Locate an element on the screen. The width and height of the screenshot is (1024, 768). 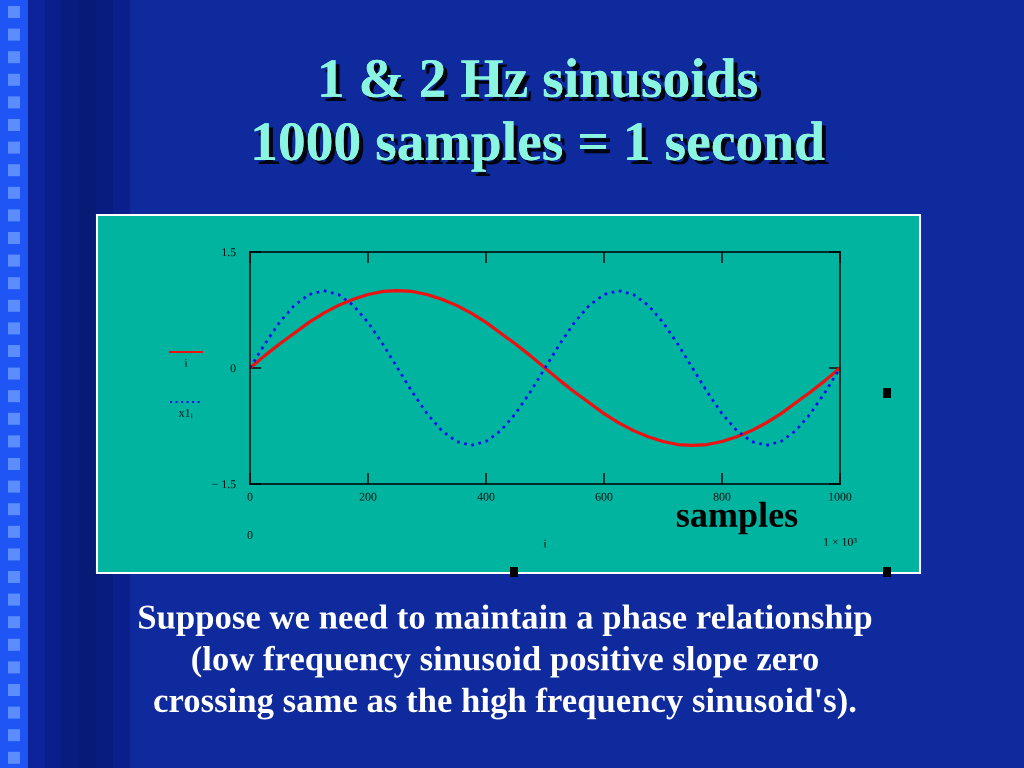
x-axis-title: i is located at coordinates (545, 543).